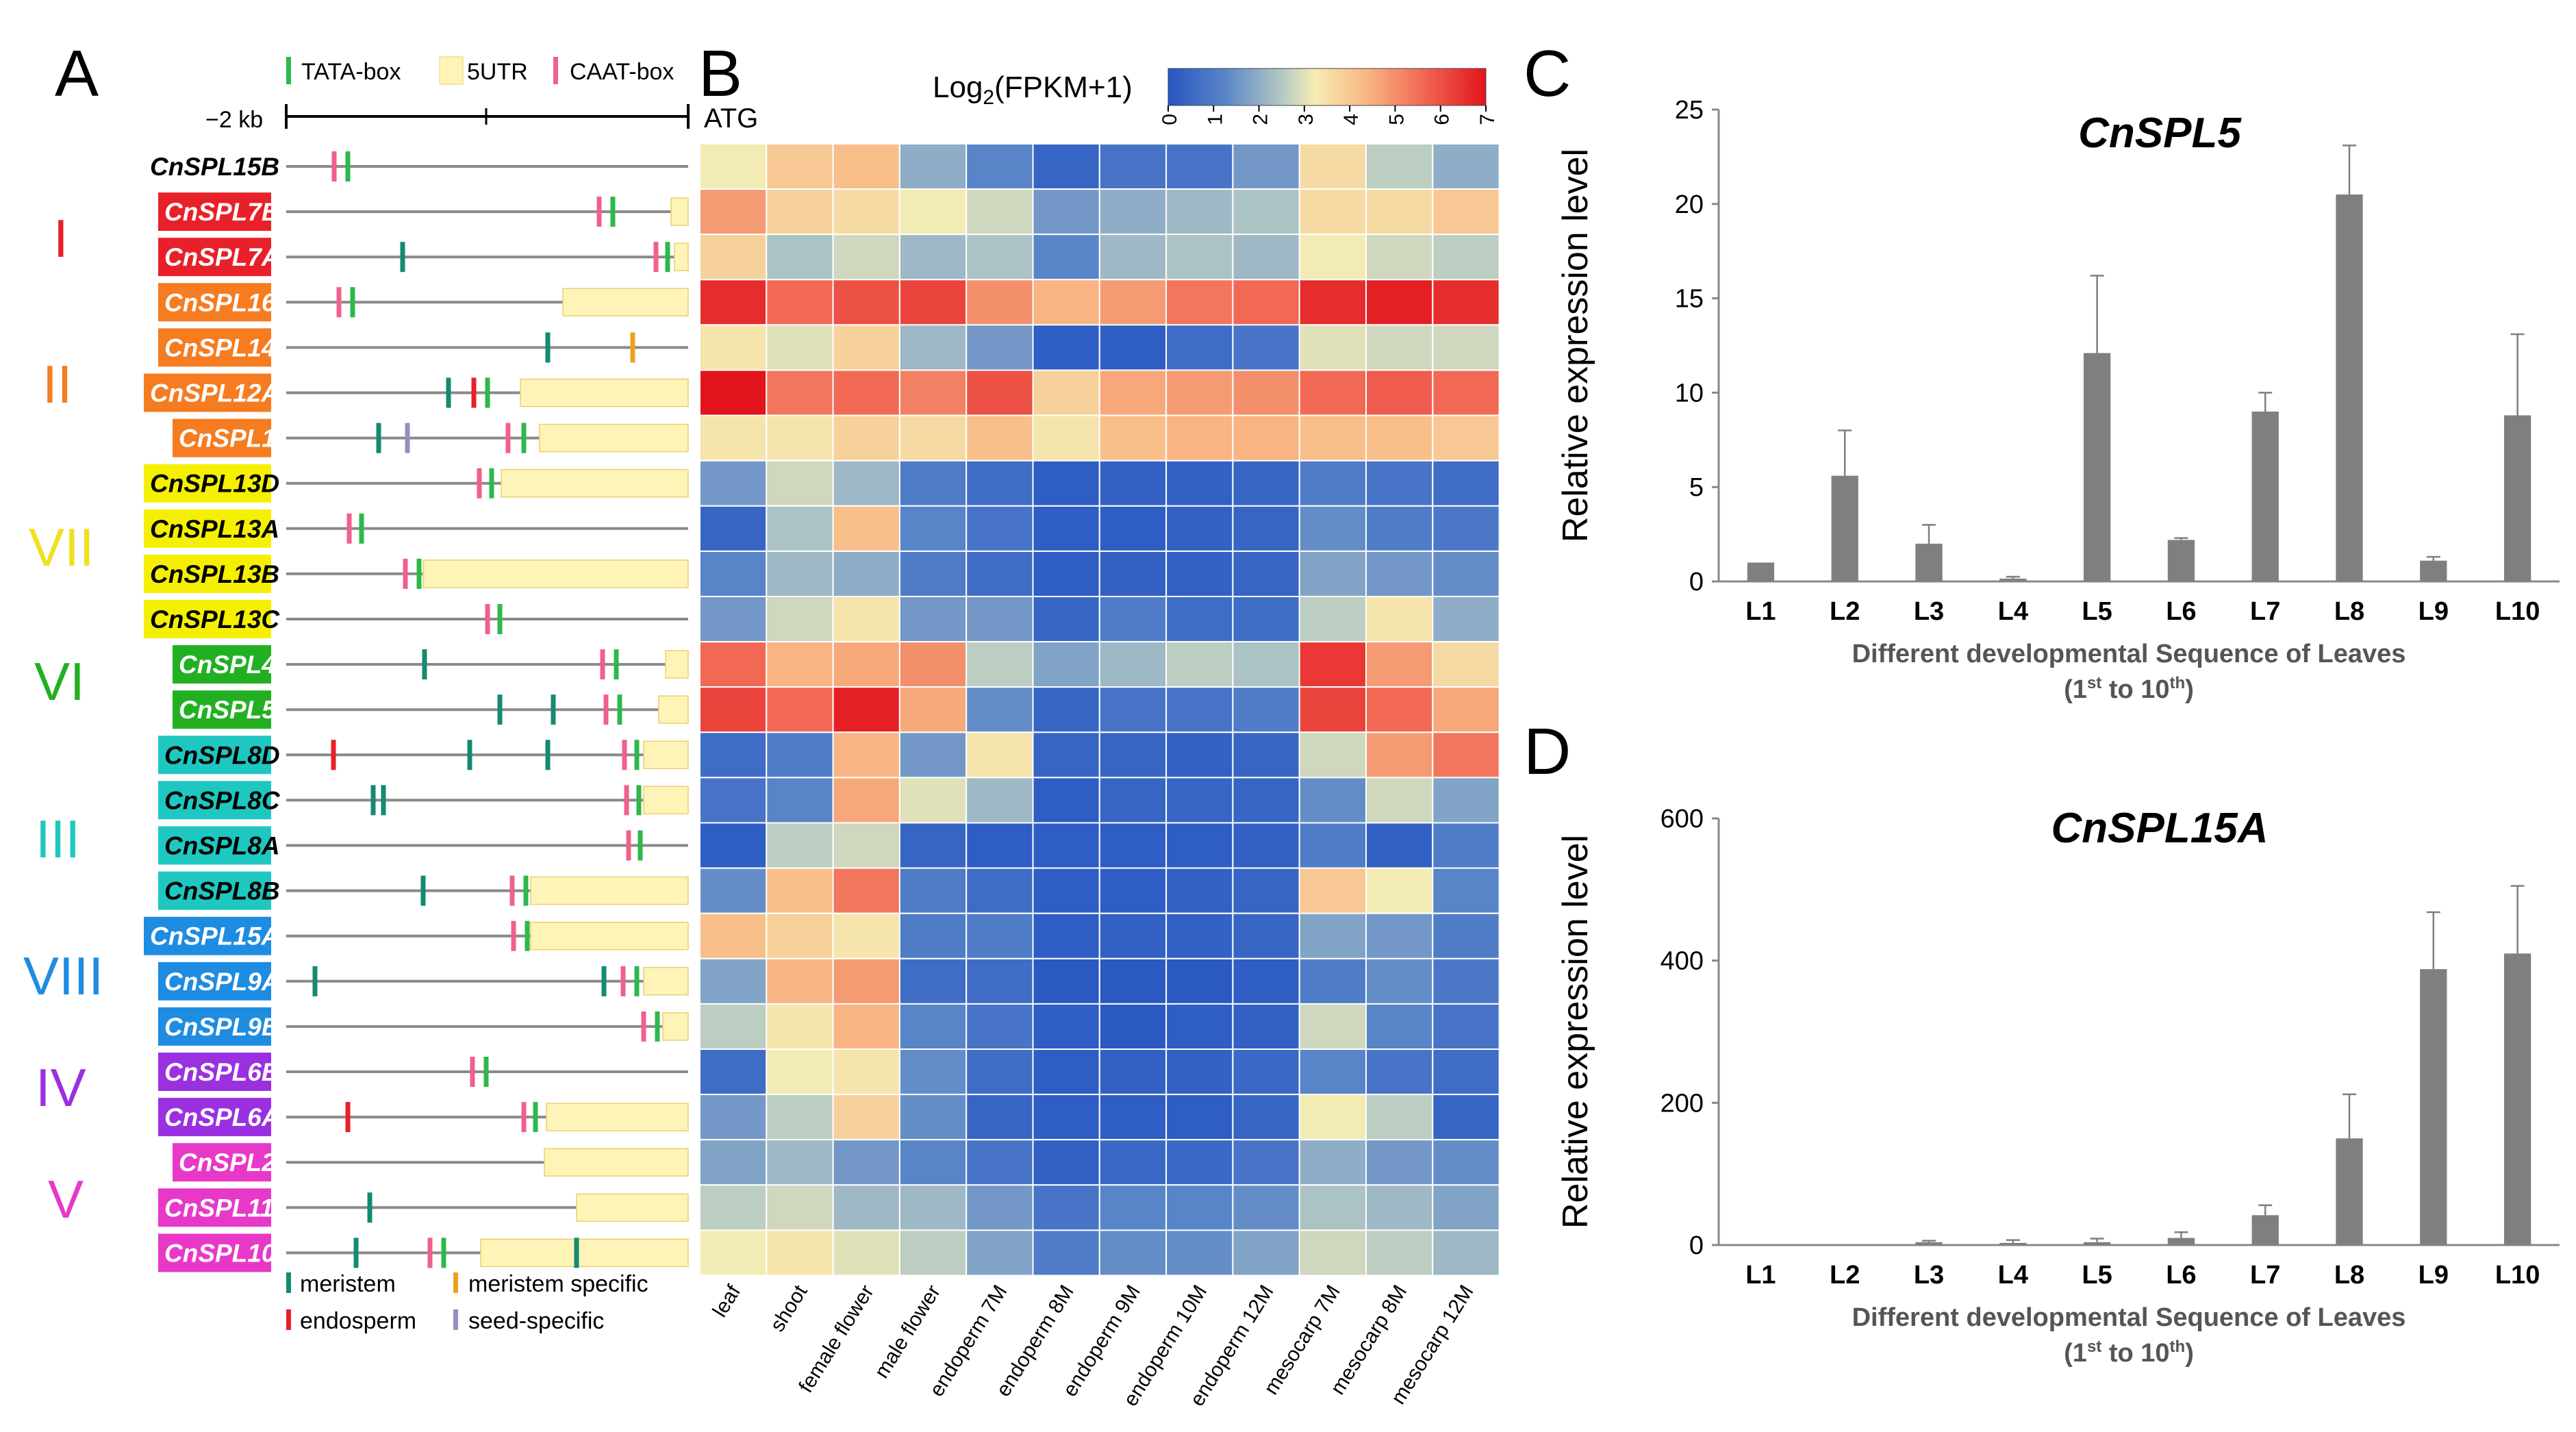  Describe the element at coordinates (2013, 611) in the screenshot. I see `x-tick-label: L4` at that location.